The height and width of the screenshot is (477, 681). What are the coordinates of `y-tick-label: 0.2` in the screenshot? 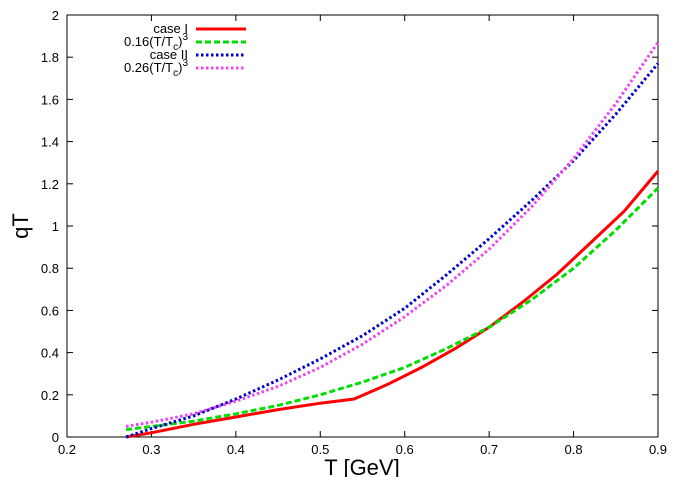 It's located at (50, 395).